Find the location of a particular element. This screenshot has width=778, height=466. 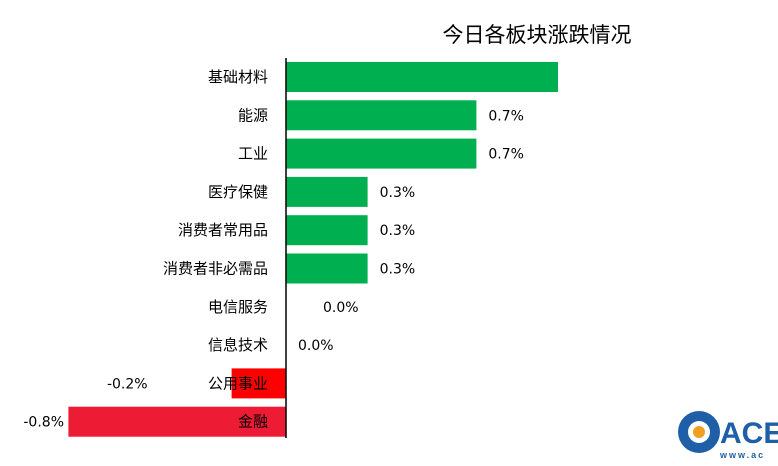

watermark-subtext: www.ac is located at coordinates (742, 455).